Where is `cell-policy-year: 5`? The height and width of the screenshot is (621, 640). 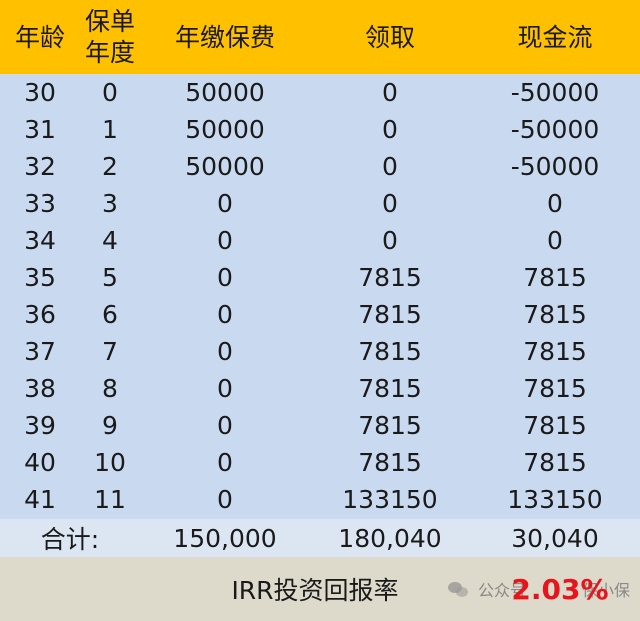 cell-policy-year: 5 is located at coordinates (110, 277).